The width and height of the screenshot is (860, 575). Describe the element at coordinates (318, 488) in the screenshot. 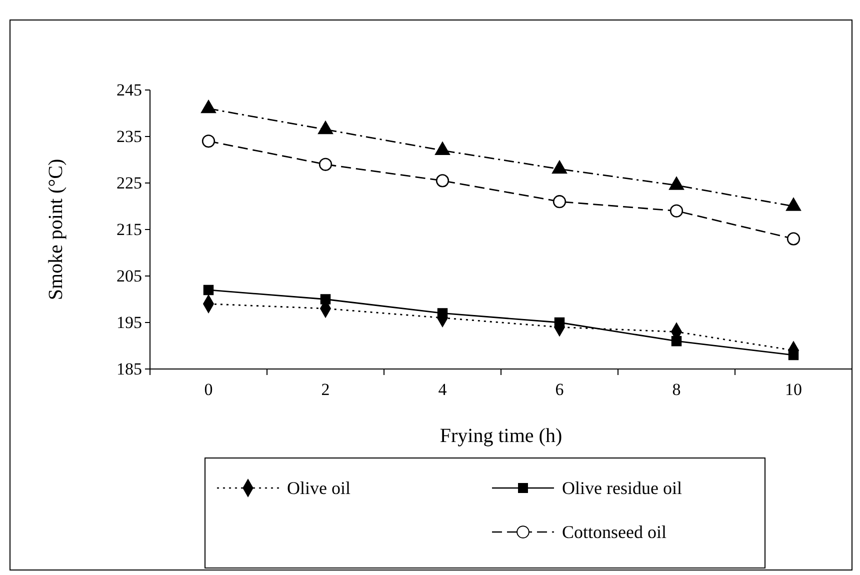

I see `legend-label: Olive oil` at that location.